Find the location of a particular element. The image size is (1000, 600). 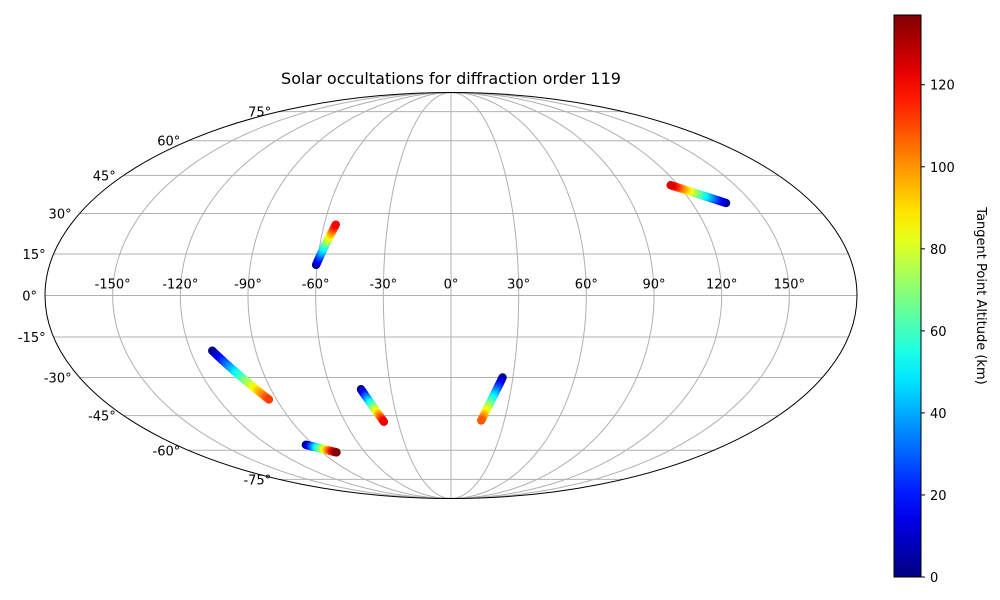

latitude-tick-label: -45° is located at coordinates (102, 417).